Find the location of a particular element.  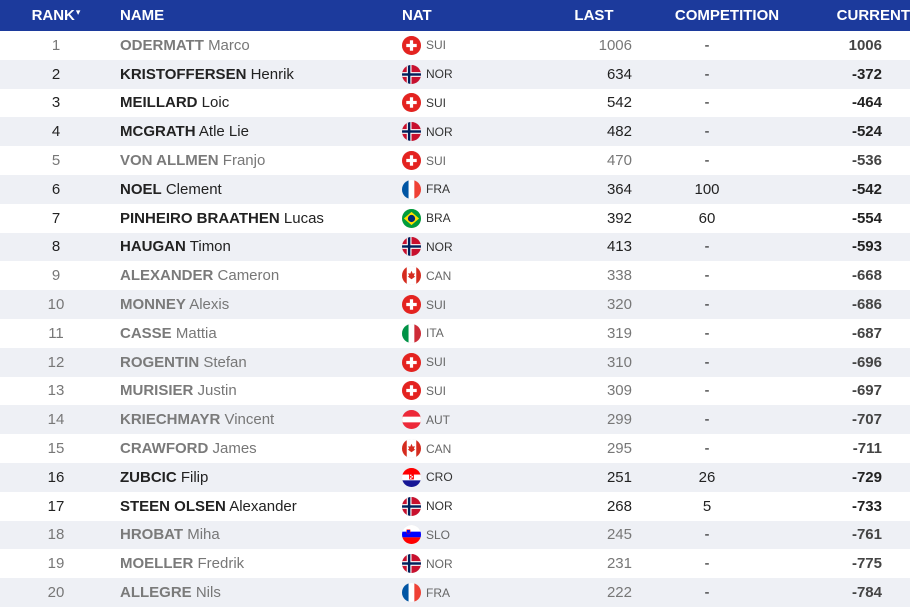

nation-code: ITA is located at coordinates (435, 333).